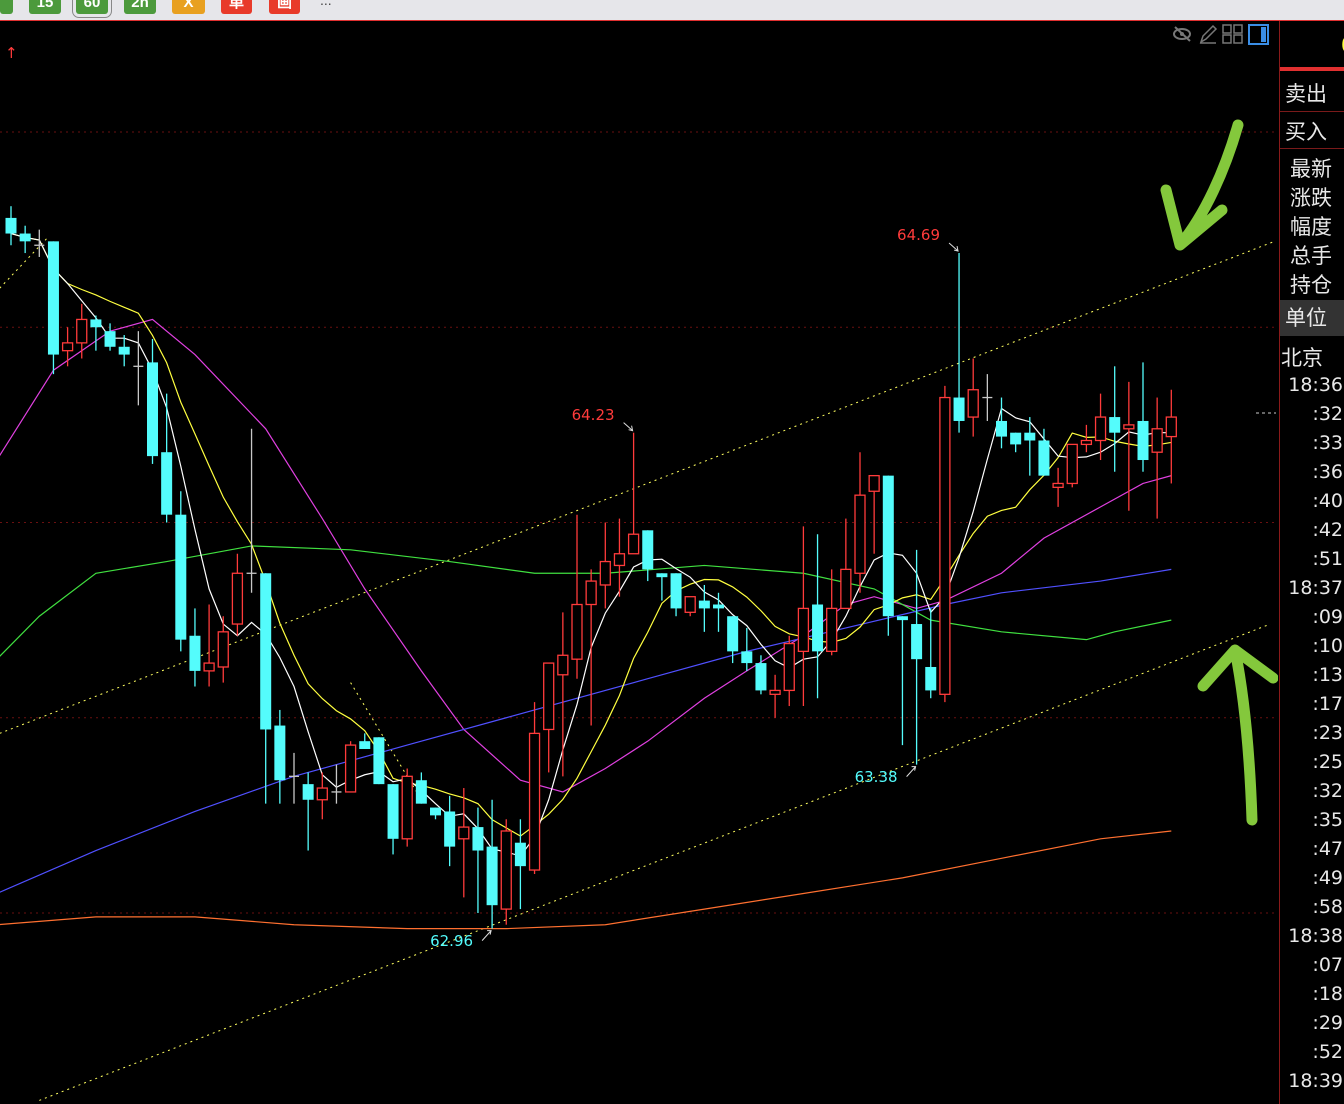 This screenshot has width=1344, height=1104. What do you see at coordinates (92, 9) in the screenshot?
I see `period-60-button: 60` at bounding box center [92, 9].